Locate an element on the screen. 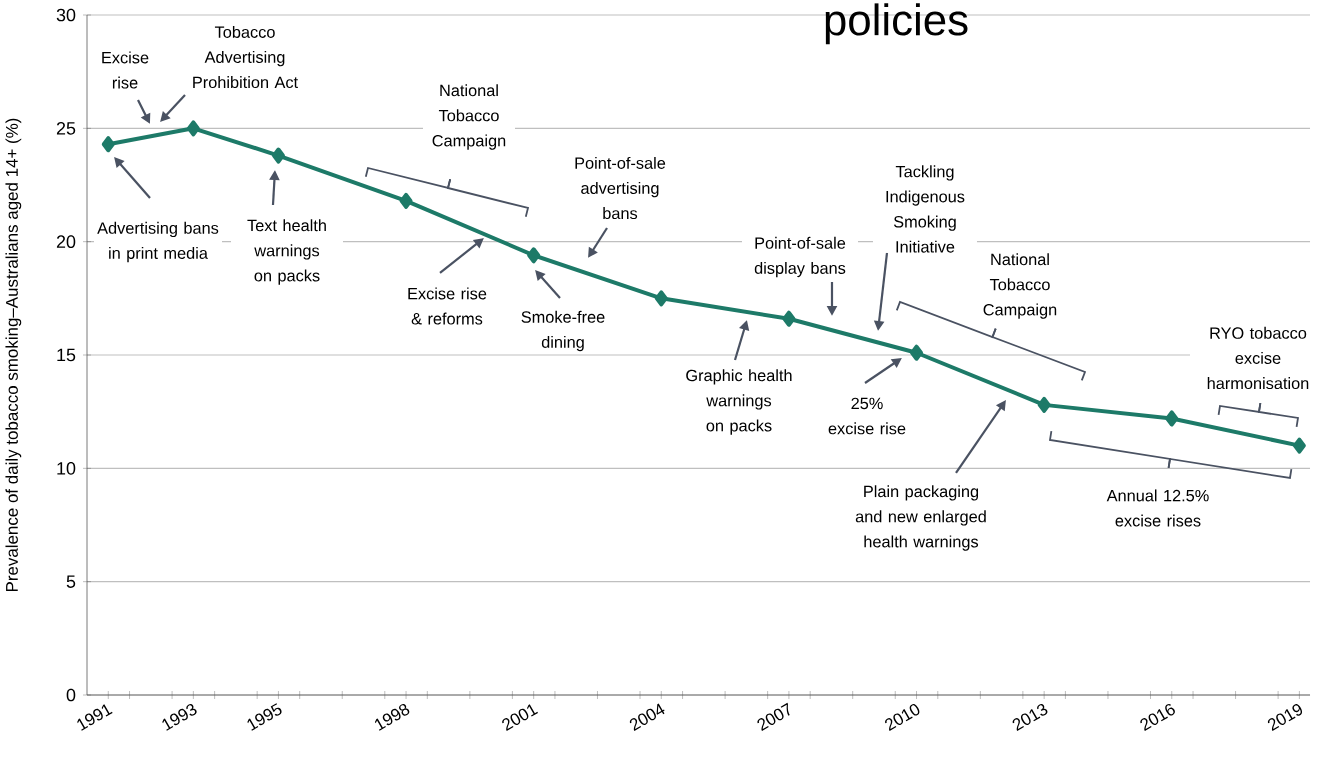  x-tick-label: 2001 is located at coordinates (520, 717).